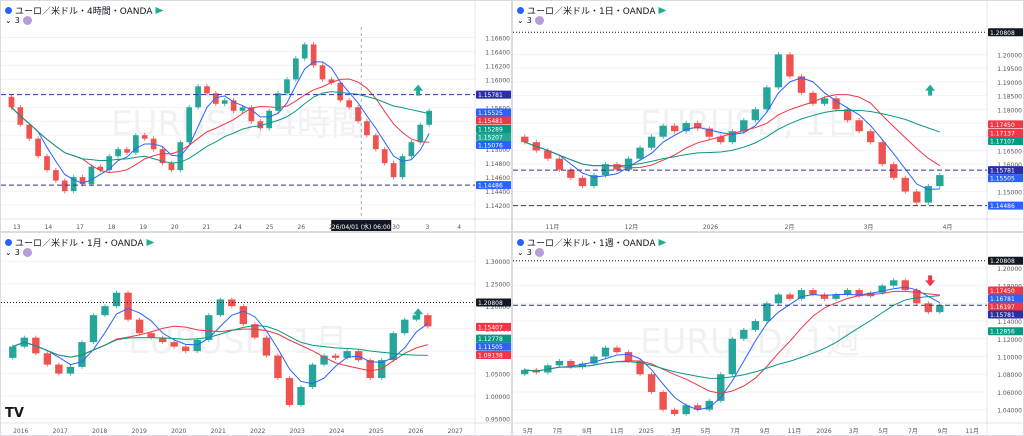 The image size is (1024, 436). What do you see at coordinates (490, 113) in the screenshot?
I see `price-tag-label: 1.15525` at bounding box center [490, 113].